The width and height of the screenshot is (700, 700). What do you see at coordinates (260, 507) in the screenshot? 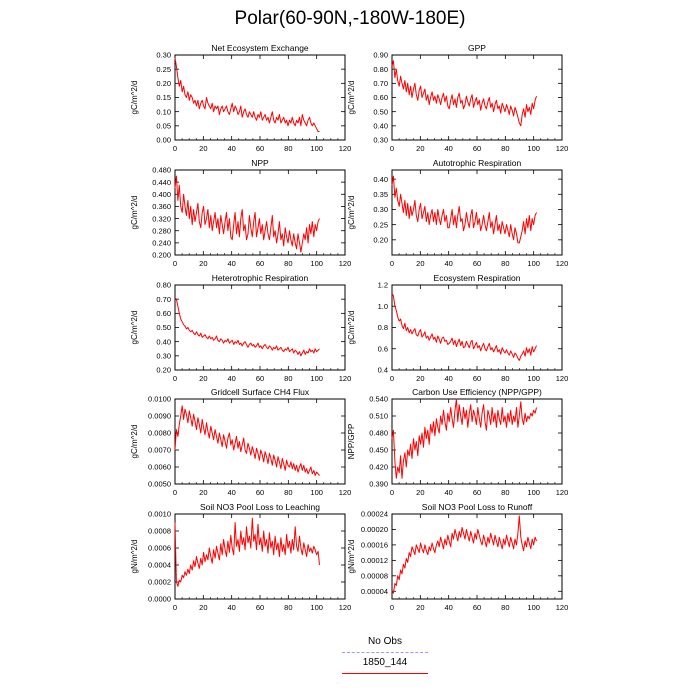
I see `panel-title: Soil NO3 Pool Loss to Leaching` at bounding box center [260, 507].